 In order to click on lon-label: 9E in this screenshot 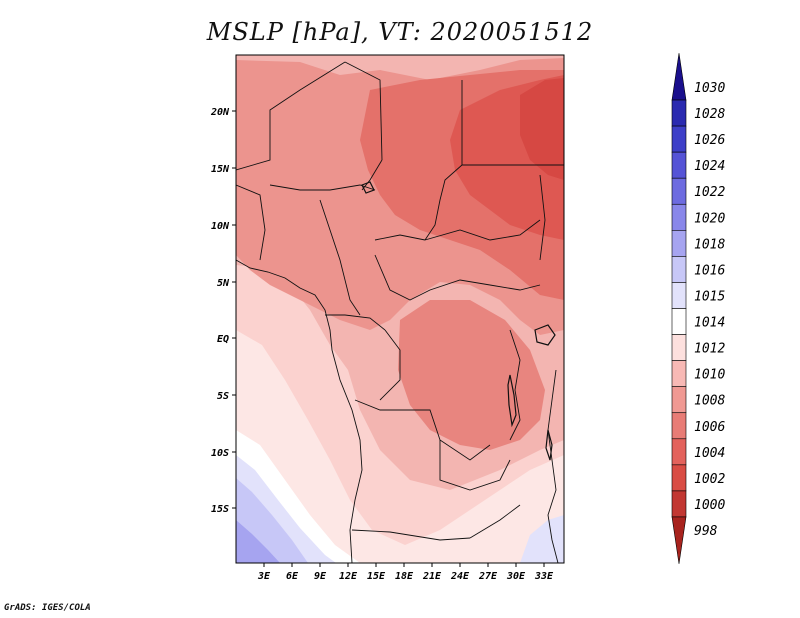, I will do `click(320, 576)`.